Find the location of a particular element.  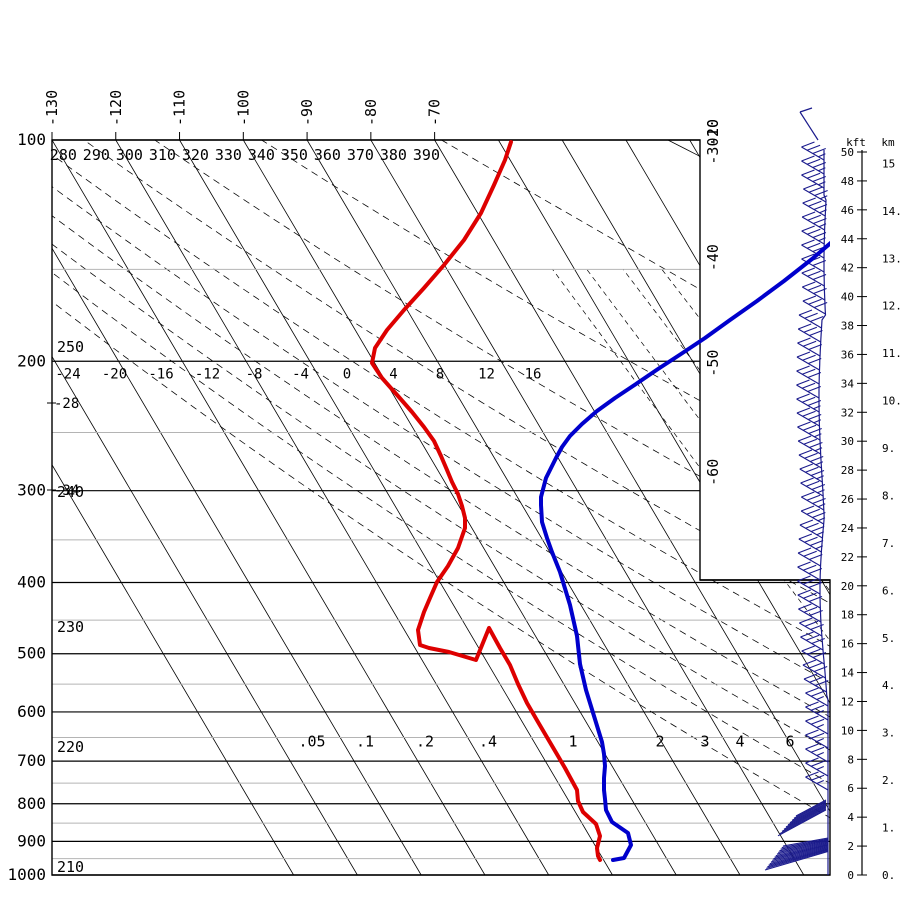

kft-tick-label: 30 is located at coordinates (847, 441).